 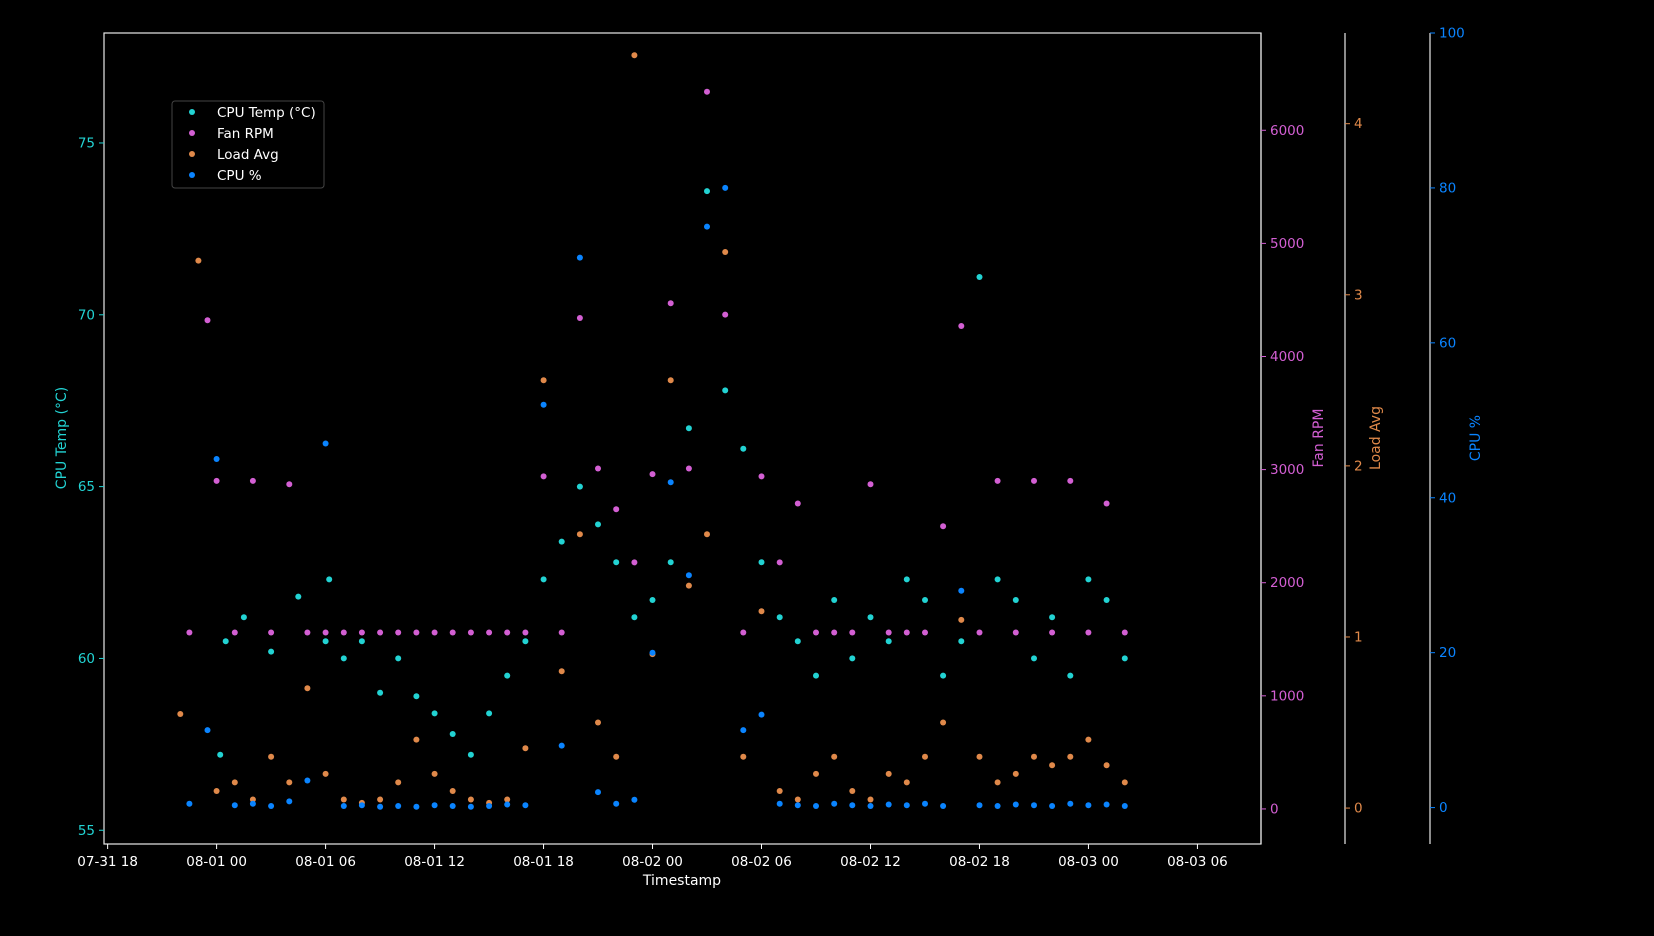 What do you see at coordinates (1358, 124) in the screenshot?
I see `y-tick-label: 4` at bounding box center [1358, 124].